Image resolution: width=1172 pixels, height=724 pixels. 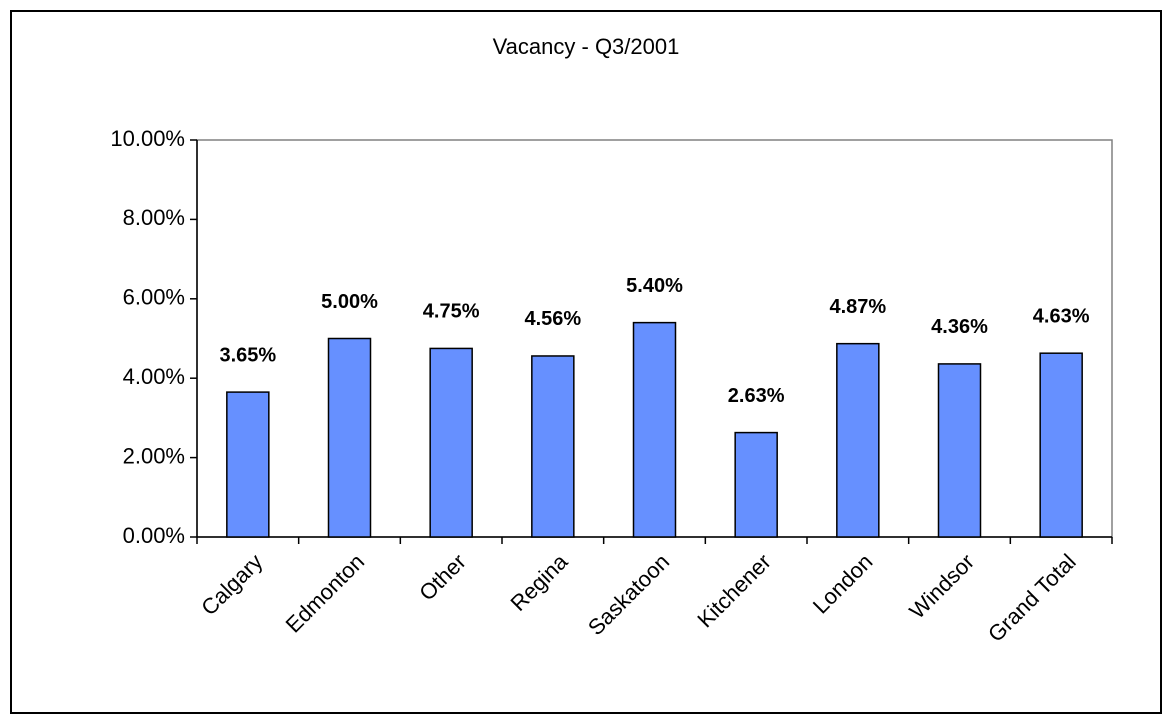 I want to click on data-label: 4.63%, so click(x=1061, y=316).